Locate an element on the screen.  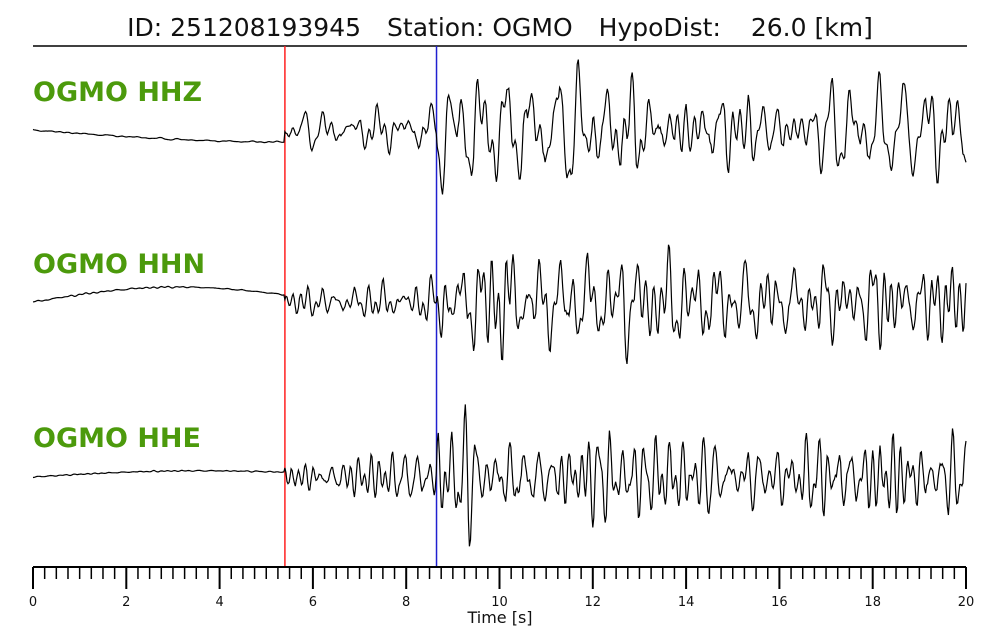
x-tick-label: 16 is located at coordinates (779, 602).